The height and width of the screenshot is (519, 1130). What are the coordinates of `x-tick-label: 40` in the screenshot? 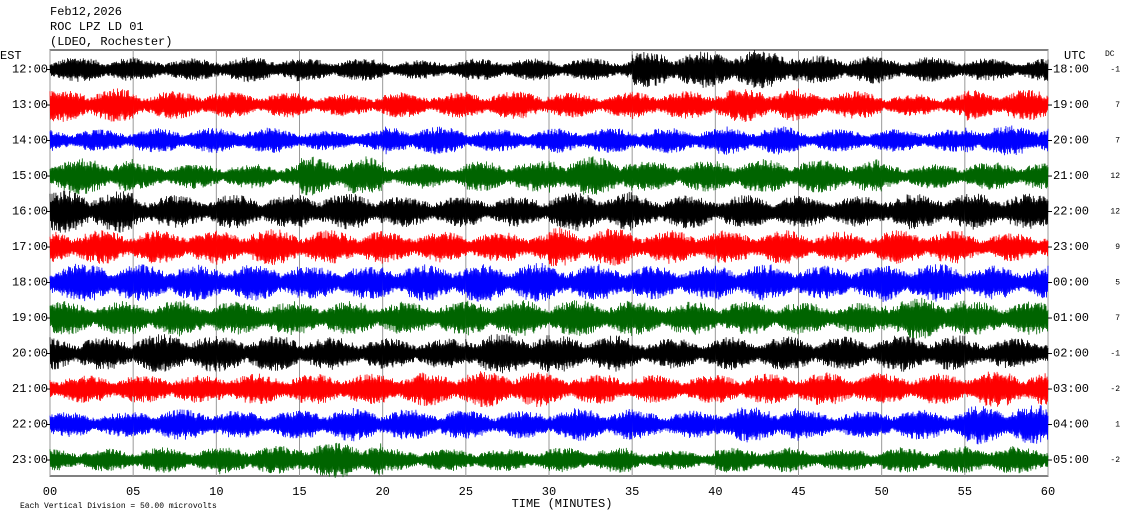 It's located at (715, 492).